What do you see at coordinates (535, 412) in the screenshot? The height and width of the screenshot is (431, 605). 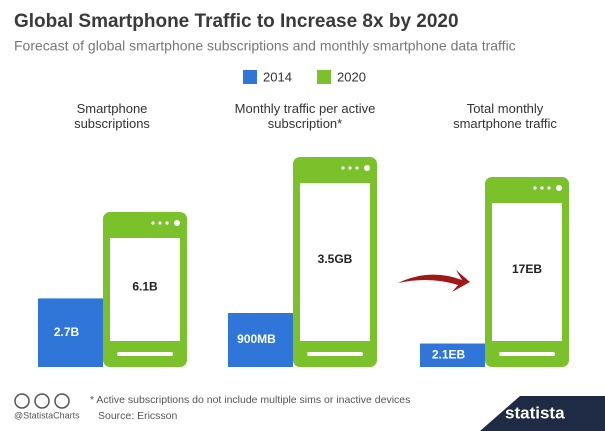 I see `brand: statista` at bounding box center [535, 412].